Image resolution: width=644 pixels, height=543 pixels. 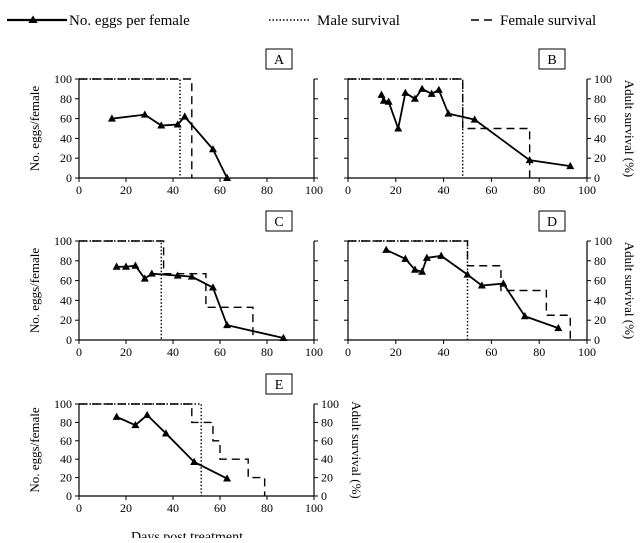 What do you see at coordinates (66, 119) in the screenshot?
I see `panel-a-left-tick-label: 60` at bounding box center [66, 119].